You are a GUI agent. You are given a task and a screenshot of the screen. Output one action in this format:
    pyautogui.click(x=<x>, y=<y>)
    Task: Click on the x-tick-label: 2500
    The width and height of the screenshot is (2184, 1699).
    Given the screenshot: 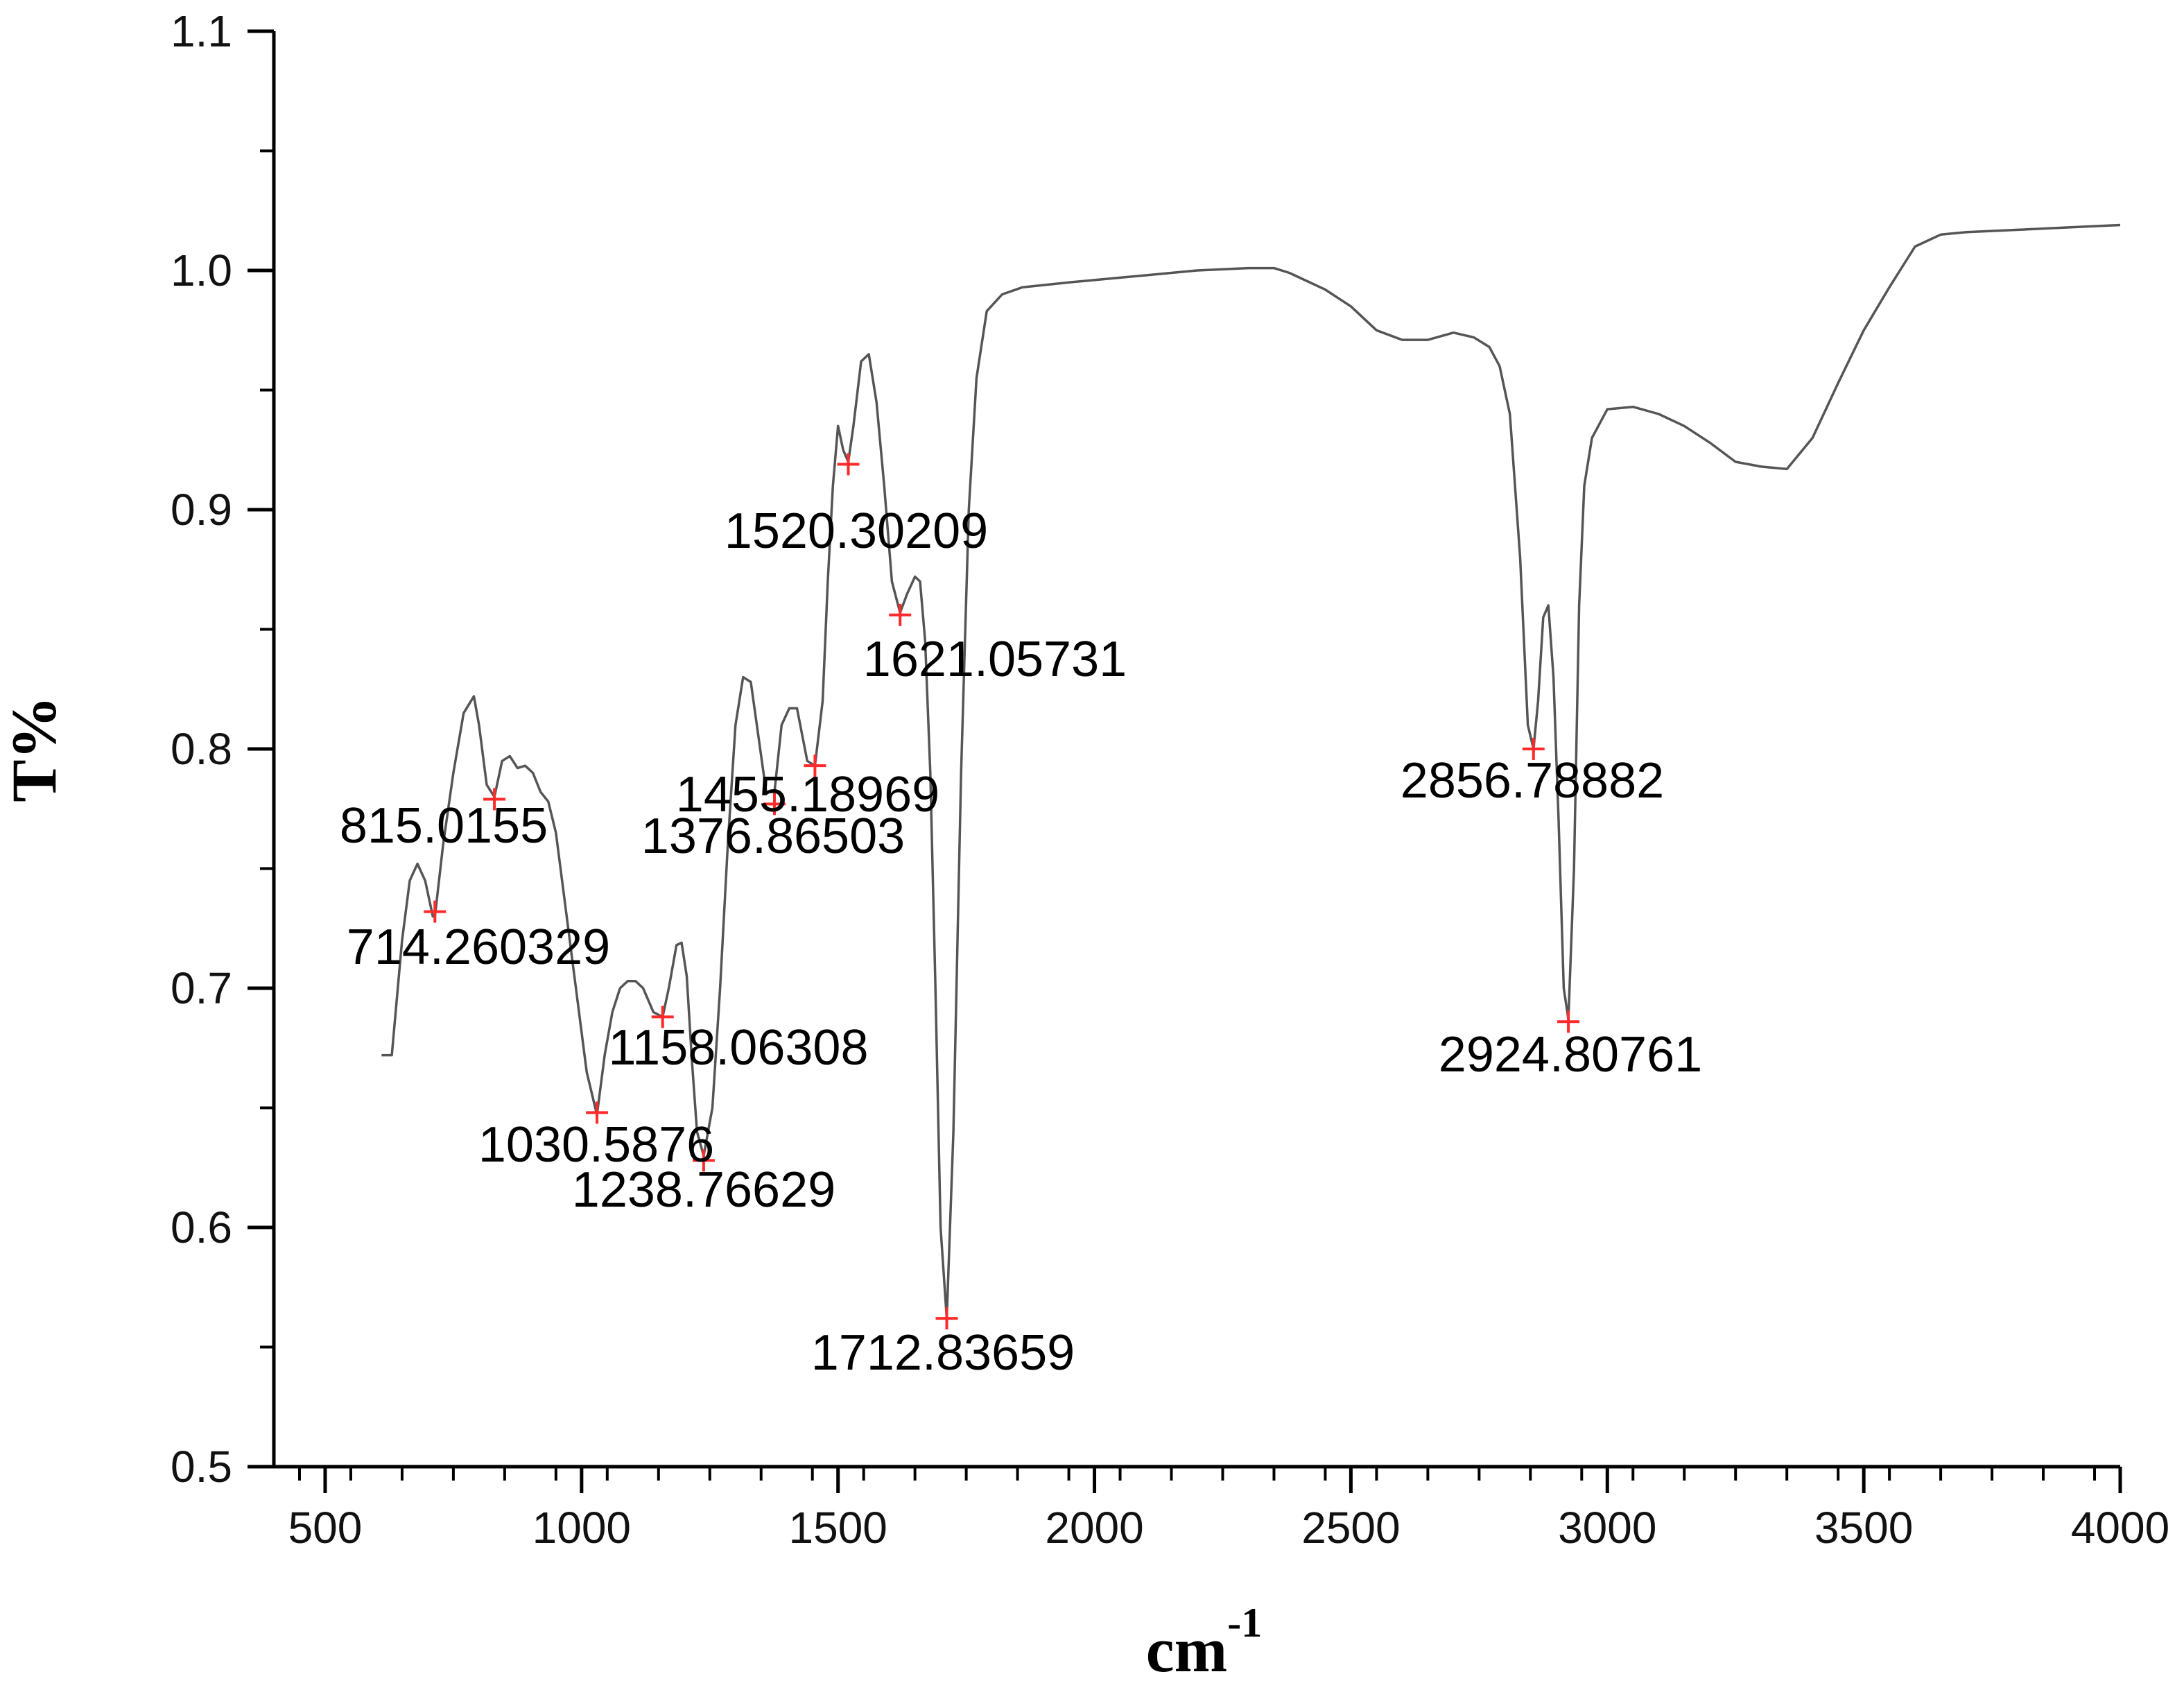 What is the action you would take?
    pyautogui.click(x=1350, y=1528)
    